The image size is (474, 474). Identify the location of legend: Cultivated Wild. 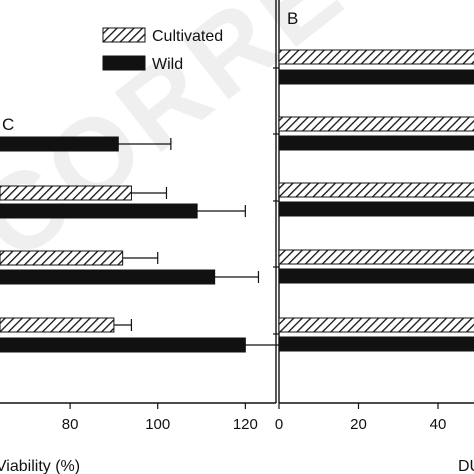
(162, 50).